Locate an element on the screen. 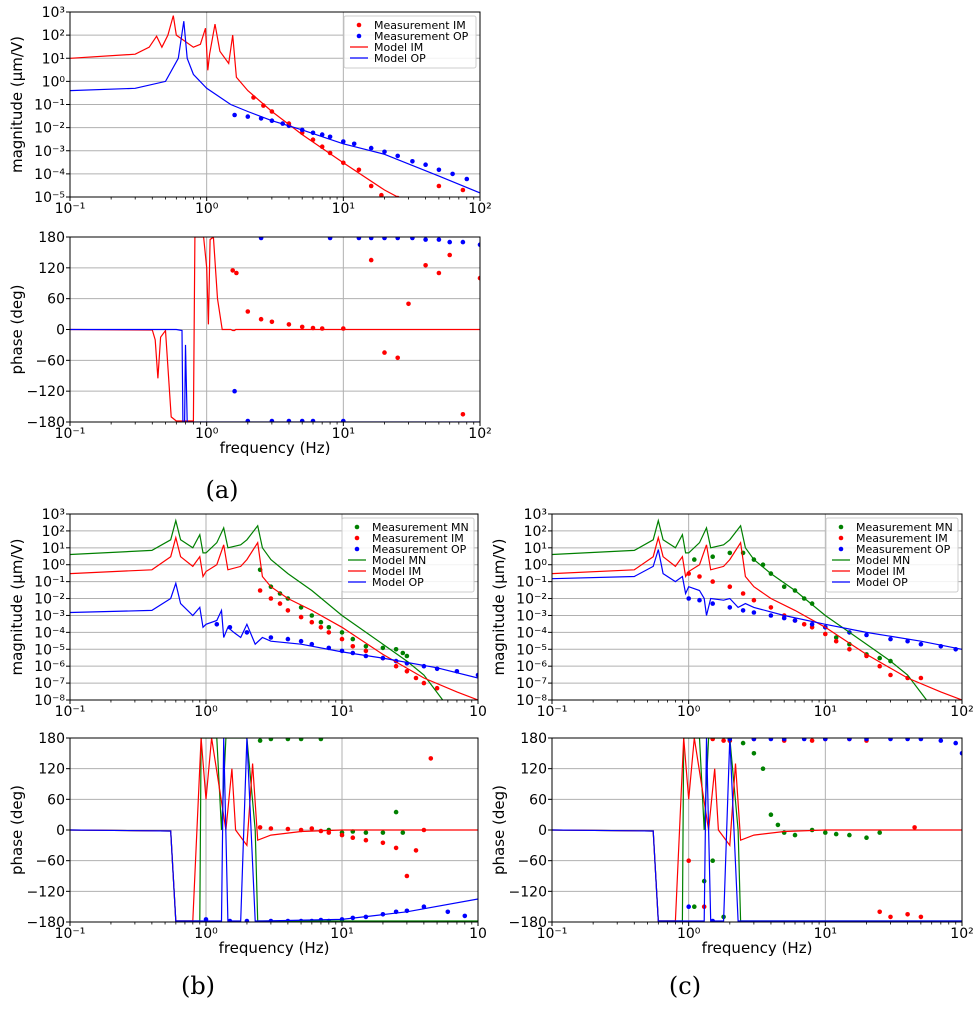 This screenshot has width=976, height=1009. panel-b-phase-measurement-op-point is located at coordinates (448, 912).